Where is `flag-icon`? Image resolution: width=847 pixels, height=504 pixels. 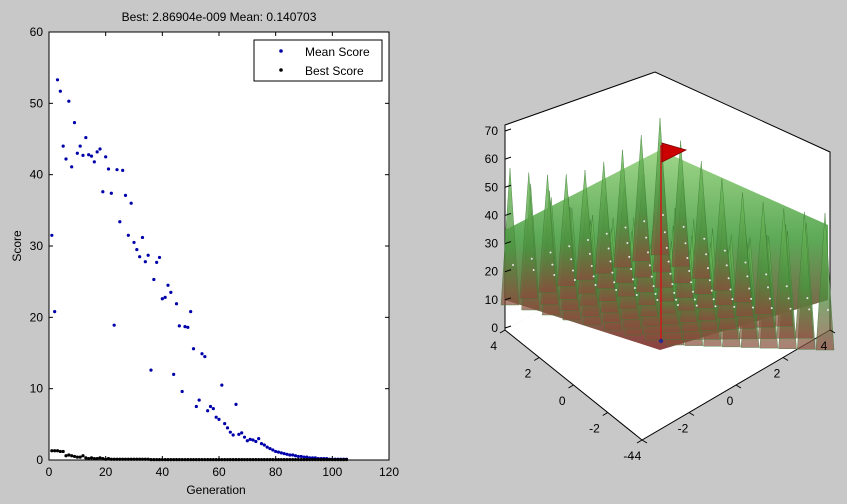 flag-icon is located at coordinates (674, 152).